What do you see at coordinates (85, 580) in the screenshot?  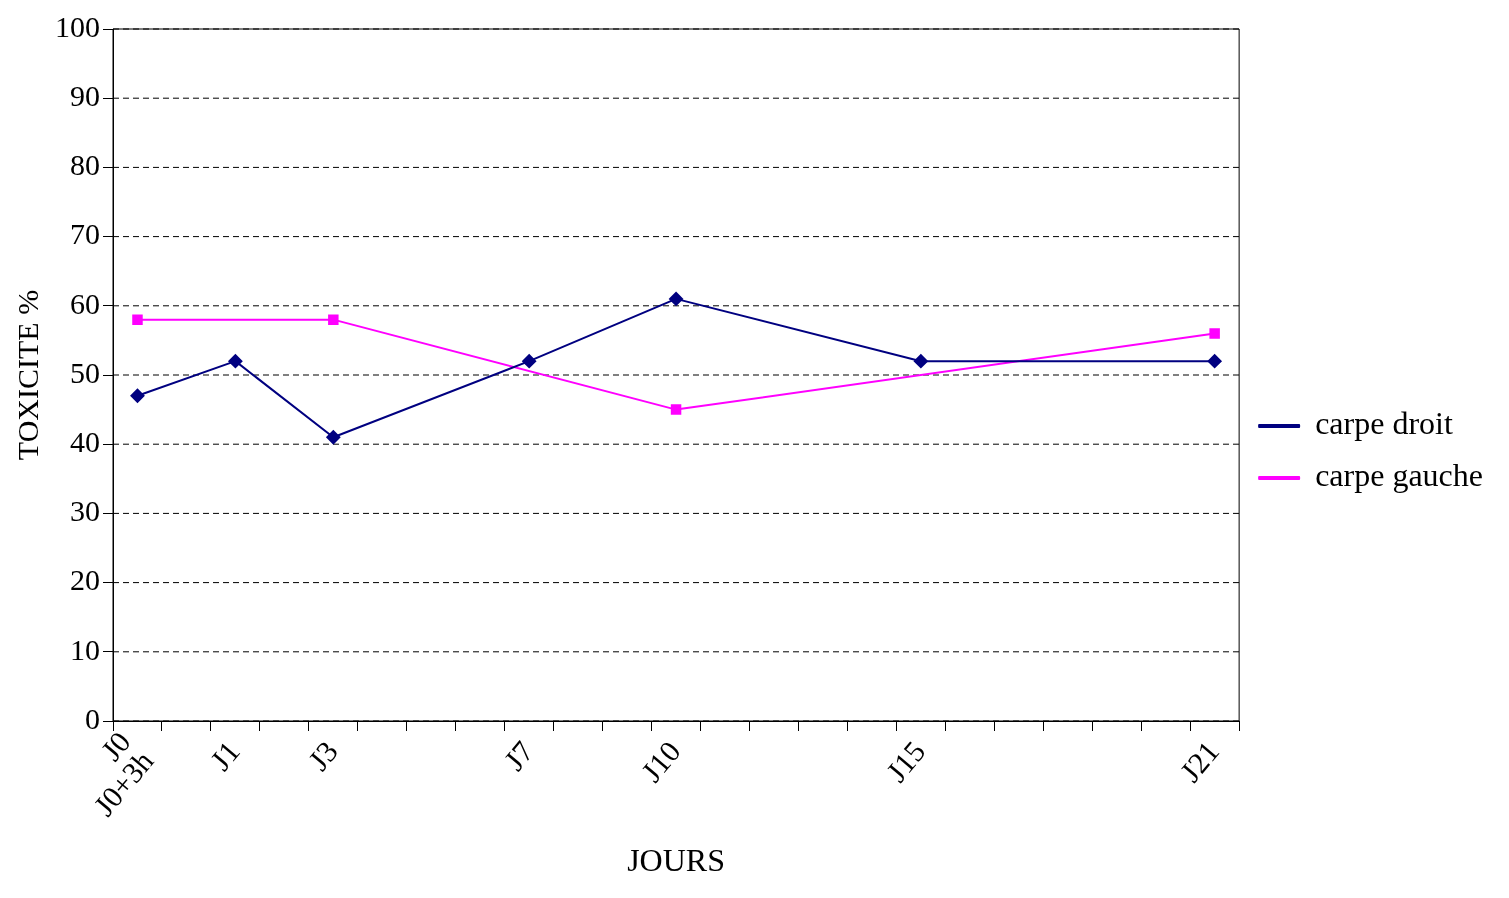 I see `y-tick-label: 20` at bounding box center [85, 580].